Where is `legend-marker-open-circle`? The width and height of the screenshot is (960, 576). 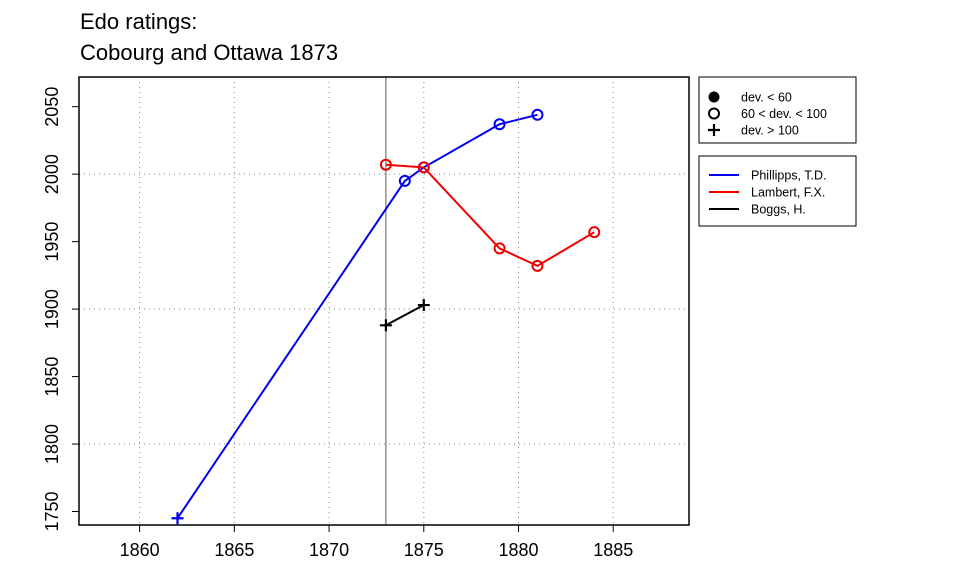
legend-marker-open-circle is located at coordinates (714, 113).